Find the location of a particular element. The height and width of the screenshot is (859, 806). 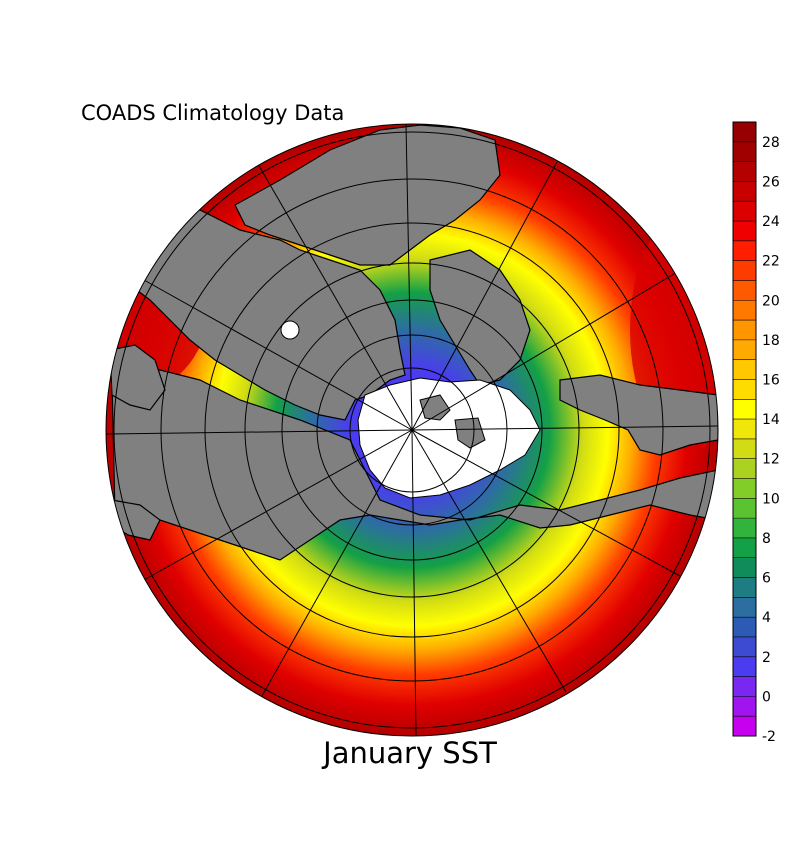

colorbar-tick-label: 12 is located at coordinates (771, 460).